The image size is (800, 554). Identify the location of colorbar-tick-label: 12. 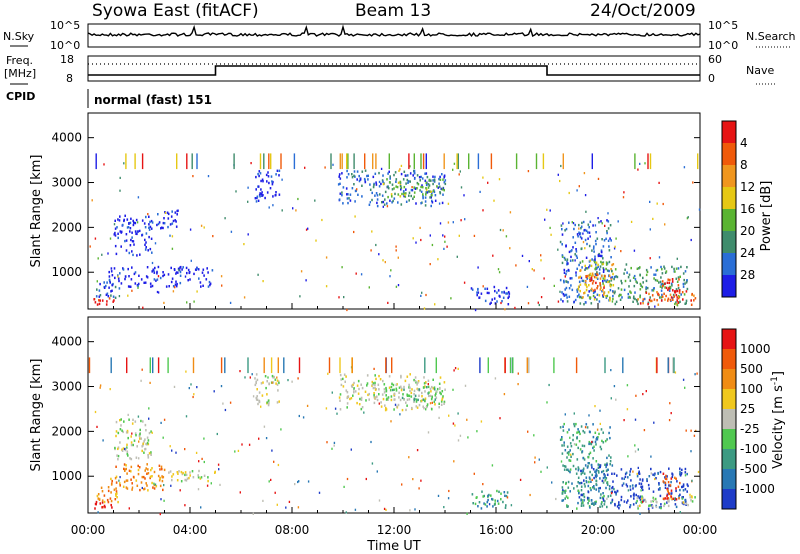
(747, 187).